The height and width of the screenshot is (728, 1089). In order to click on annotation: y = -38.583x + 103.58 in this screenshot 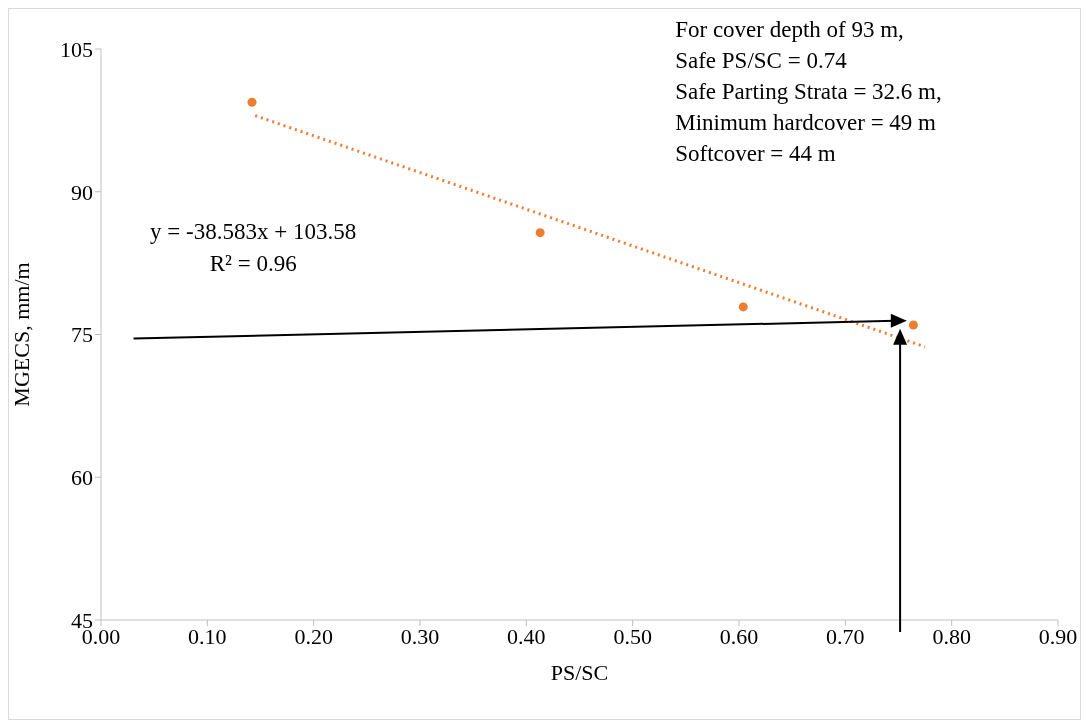, I will do `click(253, 231)`.